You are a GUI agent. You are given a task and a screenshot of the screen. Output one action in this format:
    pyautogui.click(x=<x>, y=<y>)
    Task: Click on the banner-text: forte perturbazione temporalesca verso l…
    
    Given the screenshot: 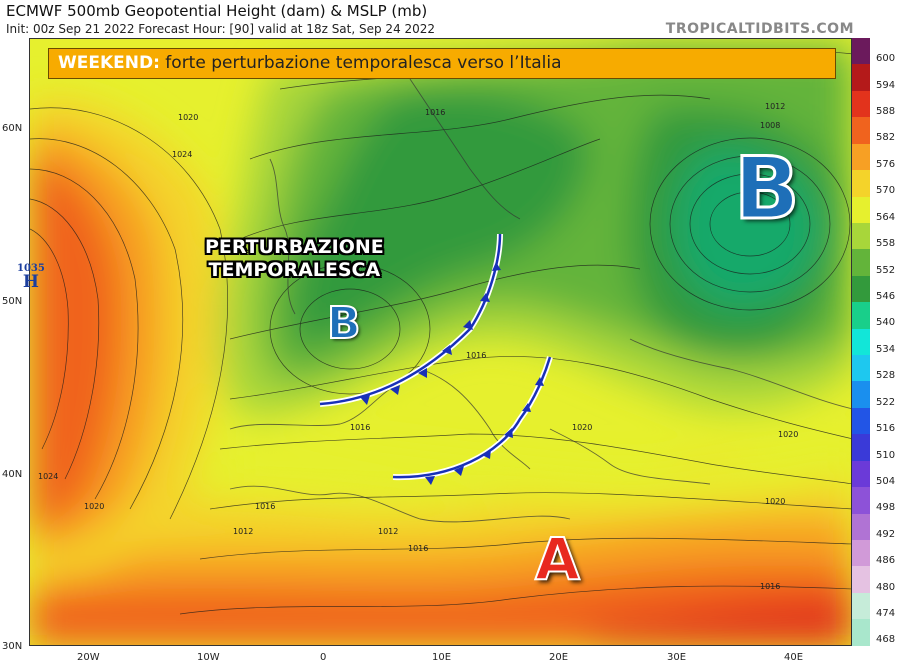 What is the action you would take?
    pyautogui.click(x=360, y=63)
    